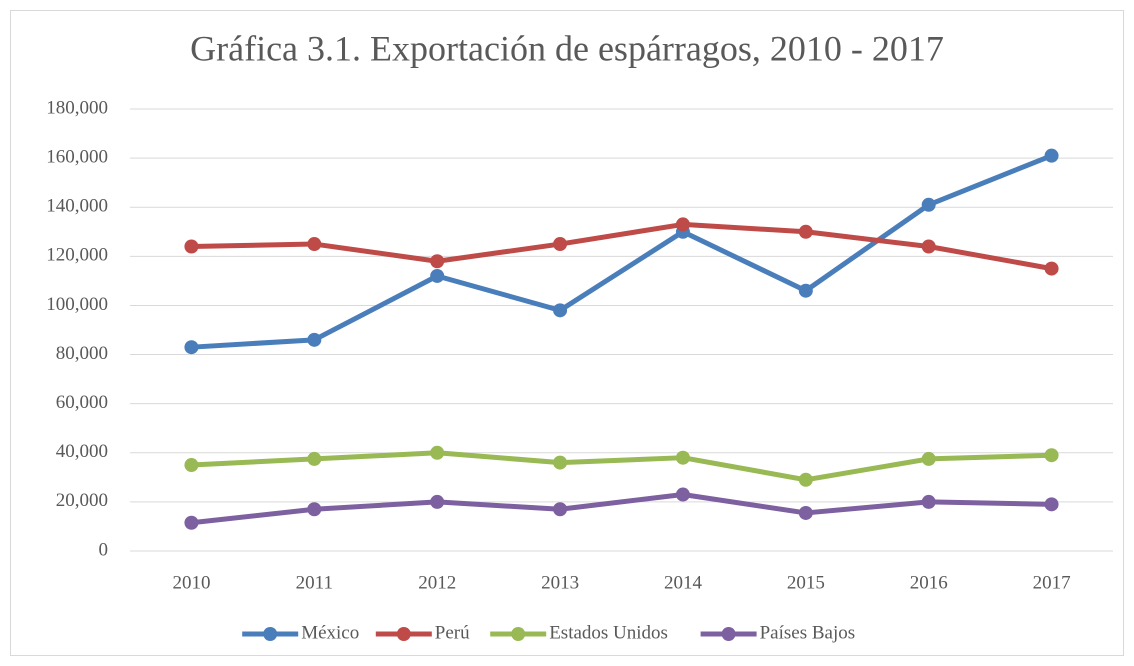 This screenshot has width=1134, height=666. I want to click on y-tick-label: 20,000, so click(82, 500).